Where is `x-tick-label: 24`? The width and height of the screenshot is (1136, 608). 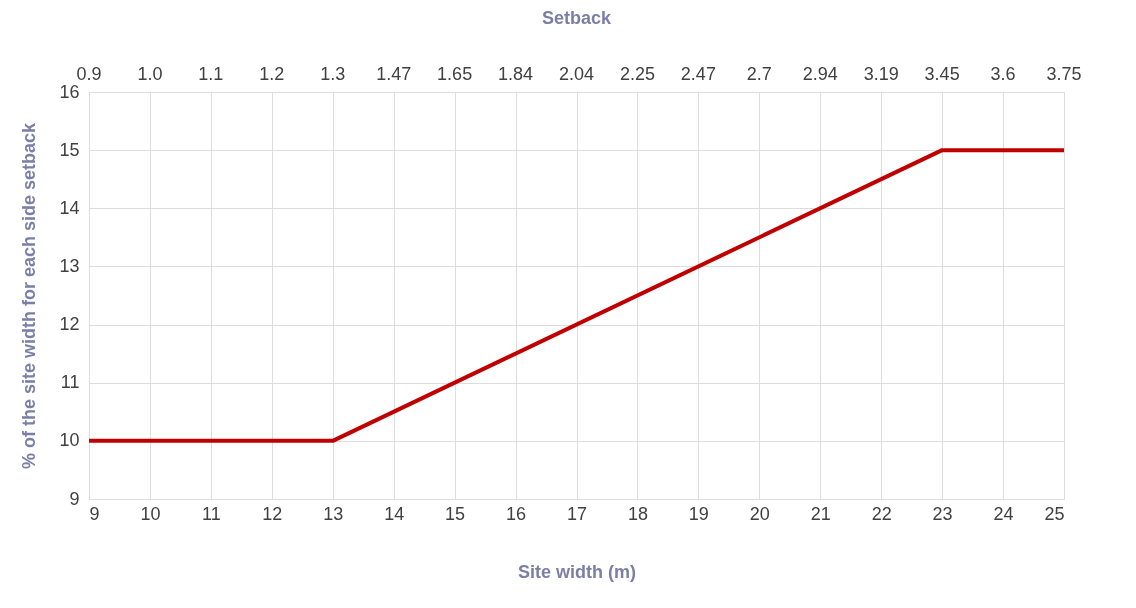
x-tick-label: 24 is located at coordinates (1003, 513).